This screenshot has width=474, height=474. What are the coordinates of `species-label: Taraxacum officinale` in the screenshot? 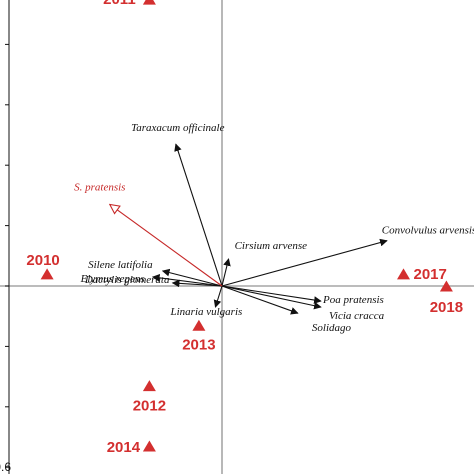 It's located at (178, 128).